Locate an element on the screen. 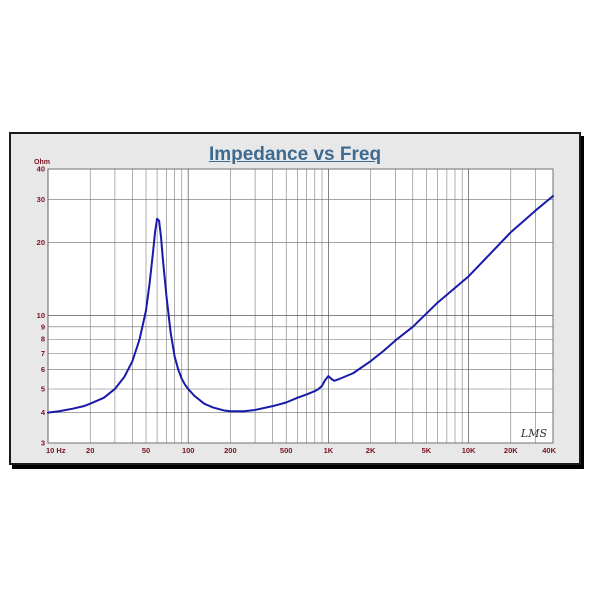  y-tick-label: 8 is located at coordinates (43, 339).